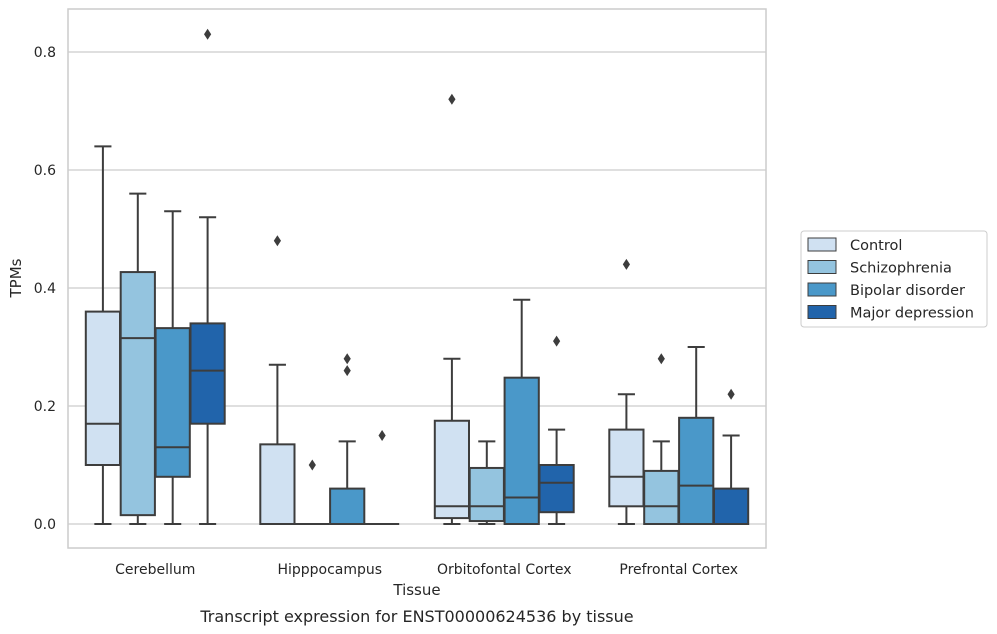  What do you see at coordinates (45, 53) in the screenshot?
I see `y-tick-label: 0.8` at bounding box center [45, 53].